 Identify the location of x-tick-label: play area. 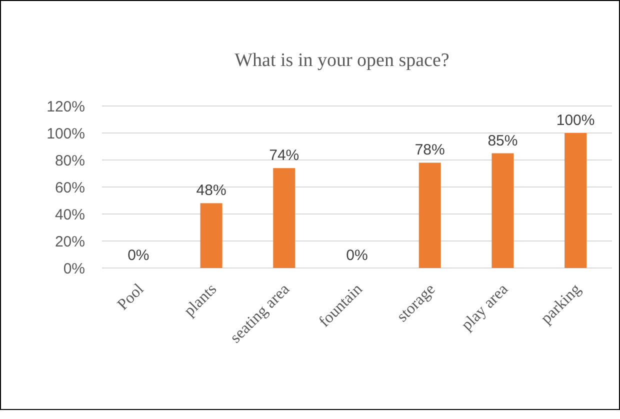
(485, 307).